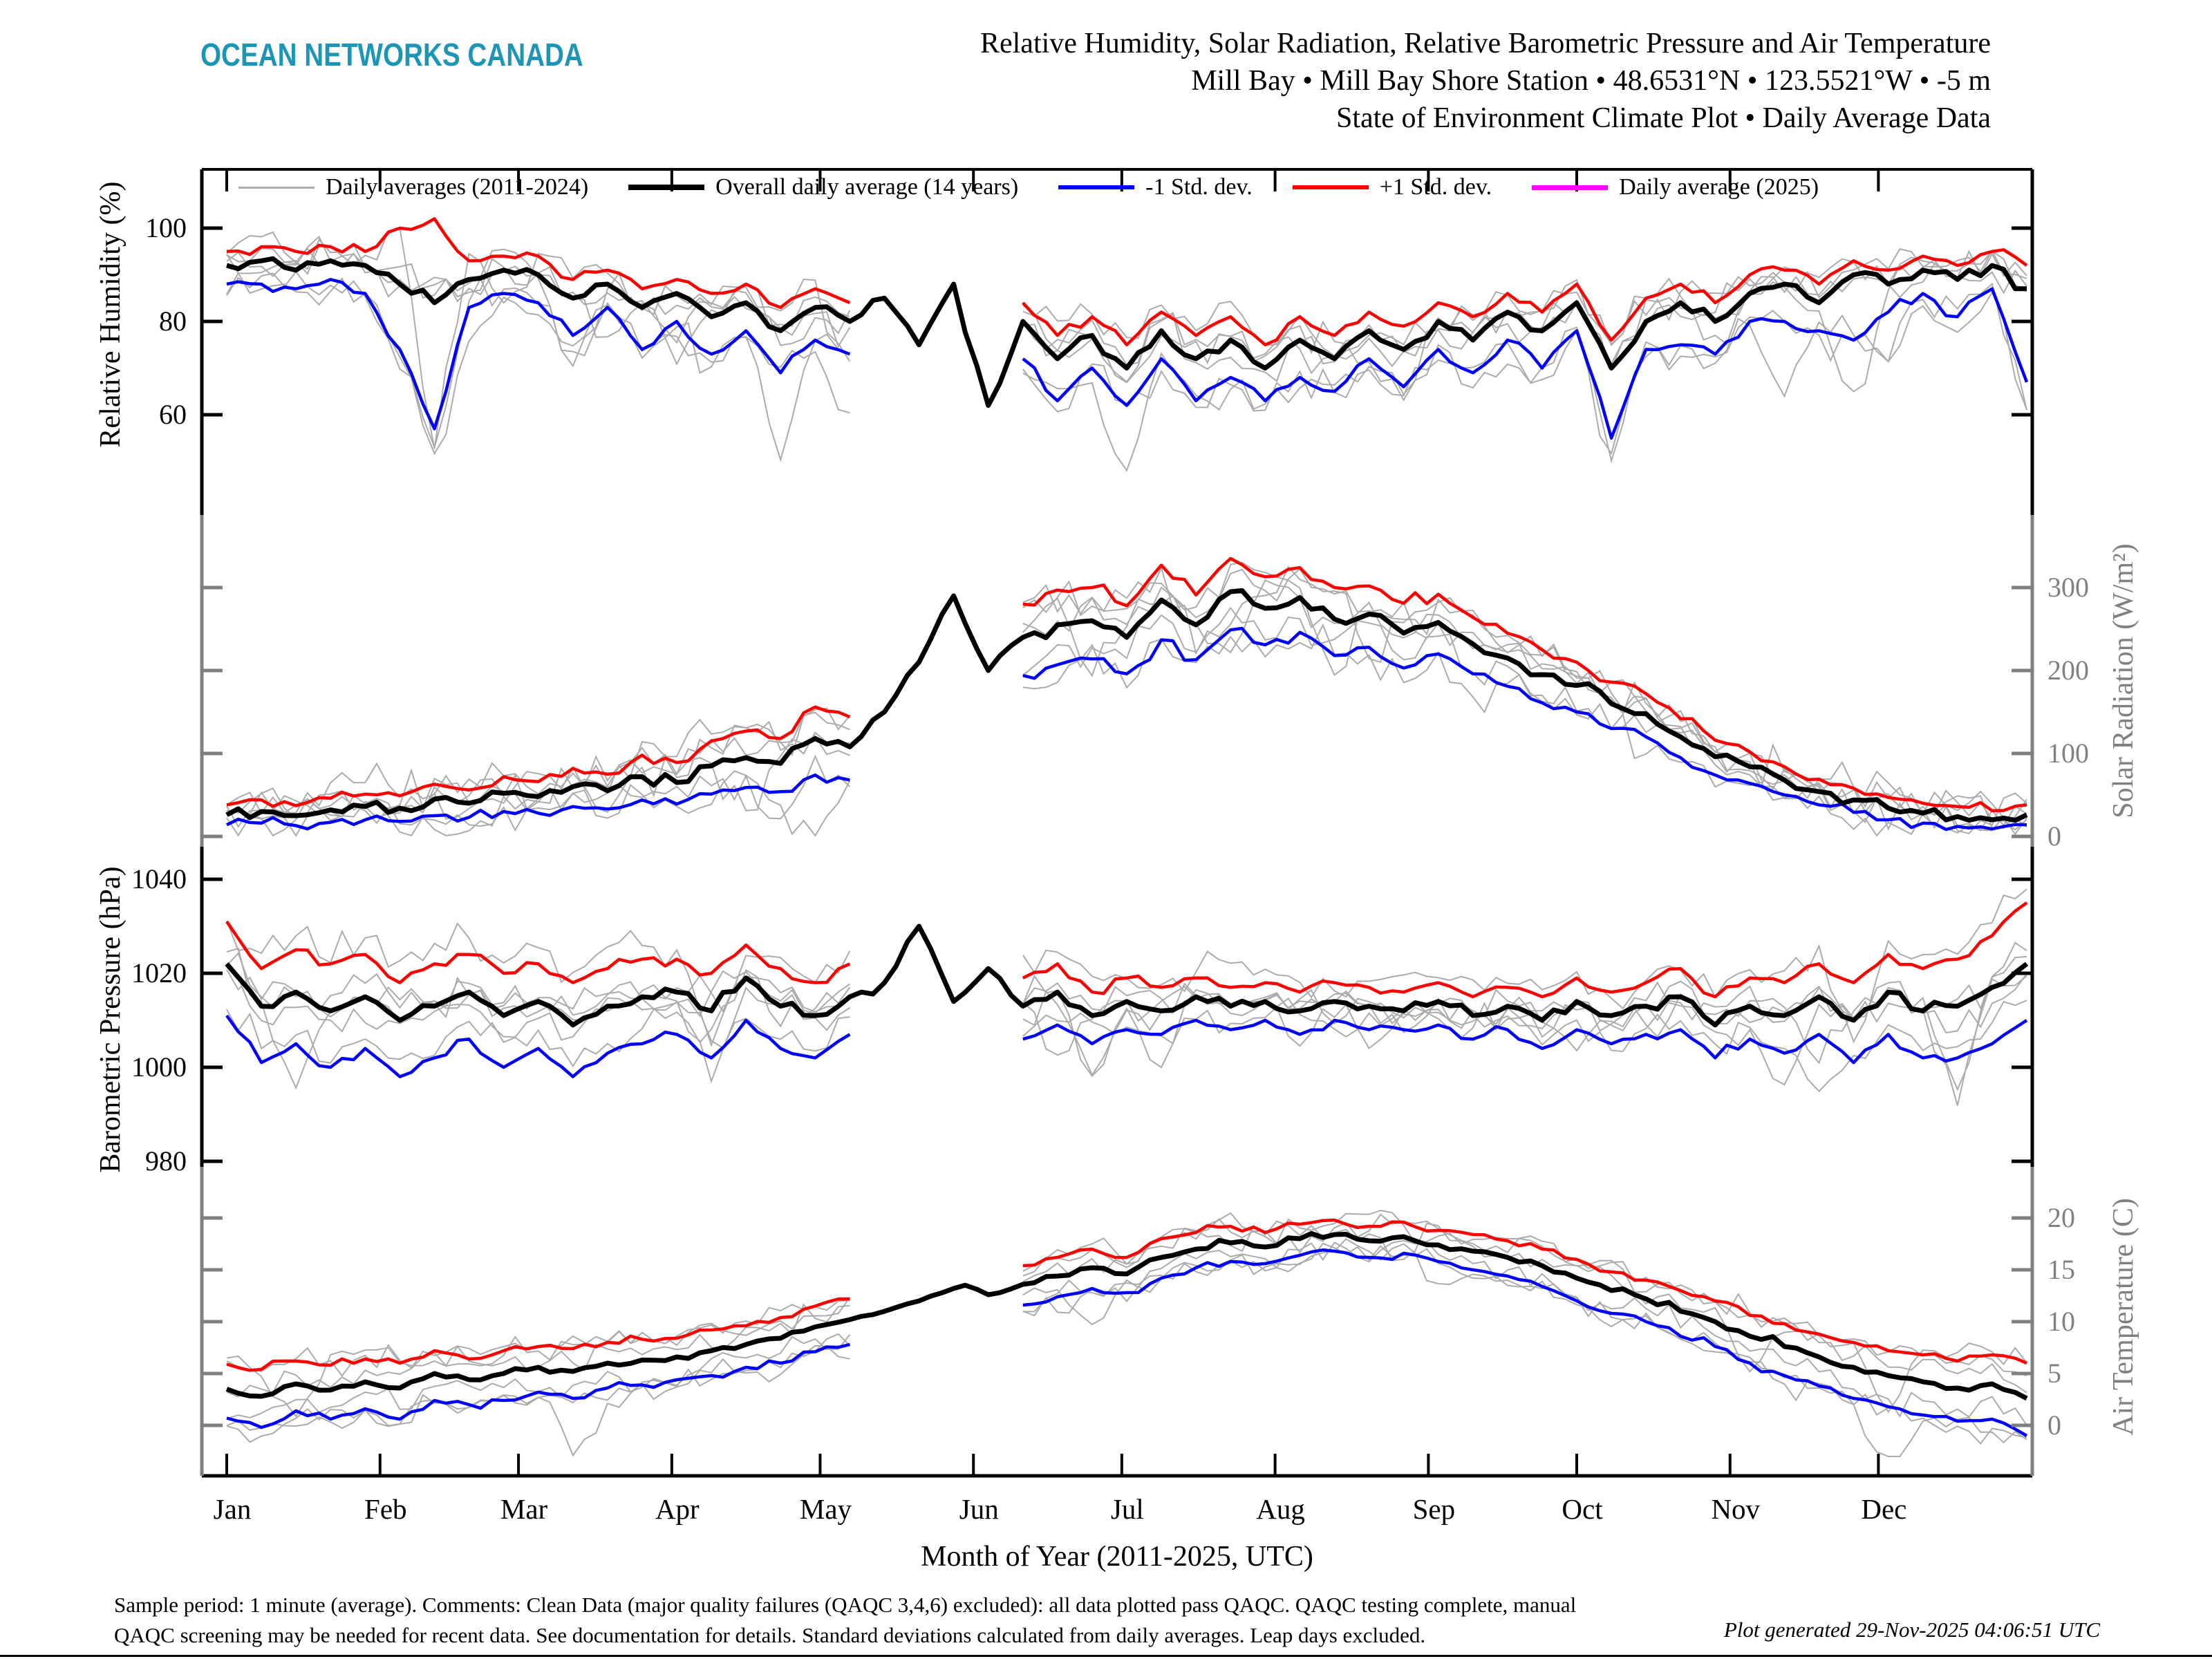 Image resolution: width=2212 pixels, height=1659 pixels. Describe the element at coordinates (826, 1509) in the screenshot. I see `month-tick-label-may: May` at that location.